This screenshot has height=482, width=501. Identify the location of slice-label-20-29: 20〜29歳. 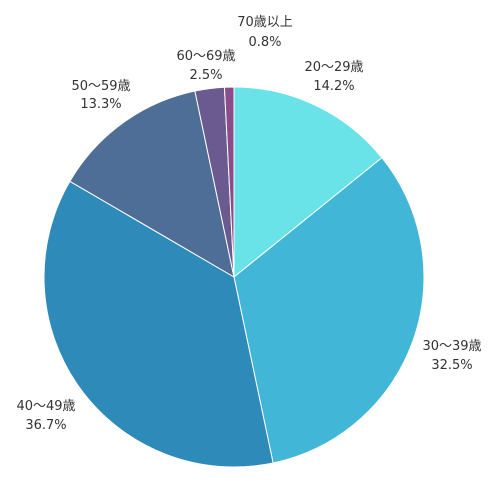
(333, 67).